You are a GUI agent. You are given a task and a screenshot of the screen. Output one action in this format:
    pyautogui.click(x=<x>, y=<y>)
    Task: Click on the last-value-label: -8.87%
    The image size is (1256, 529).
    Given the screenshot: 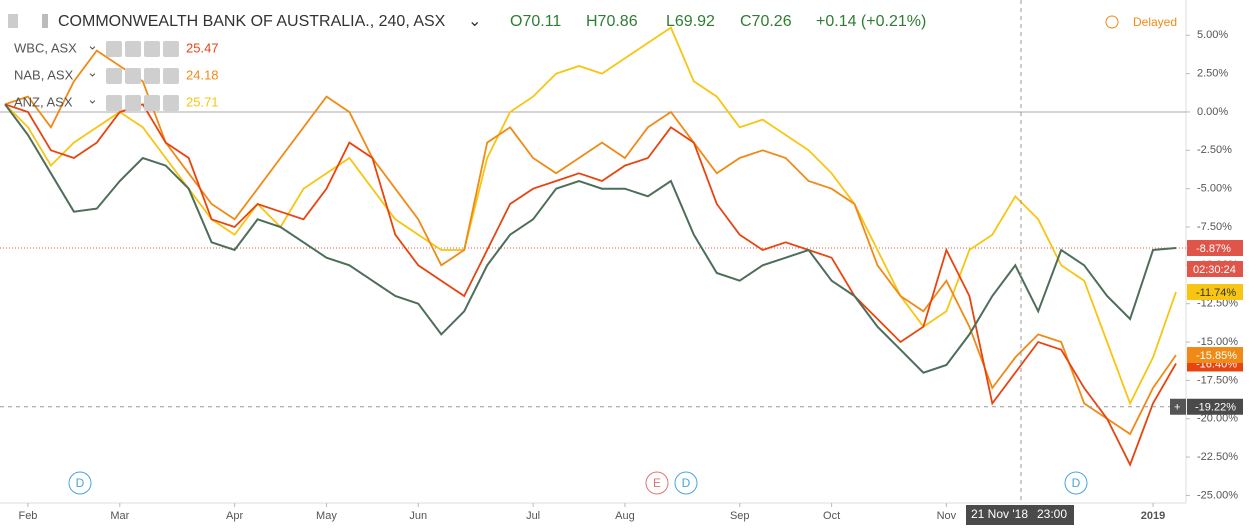 What is the action you would take?
    pyautogui.click(x=1213, y=249)
    